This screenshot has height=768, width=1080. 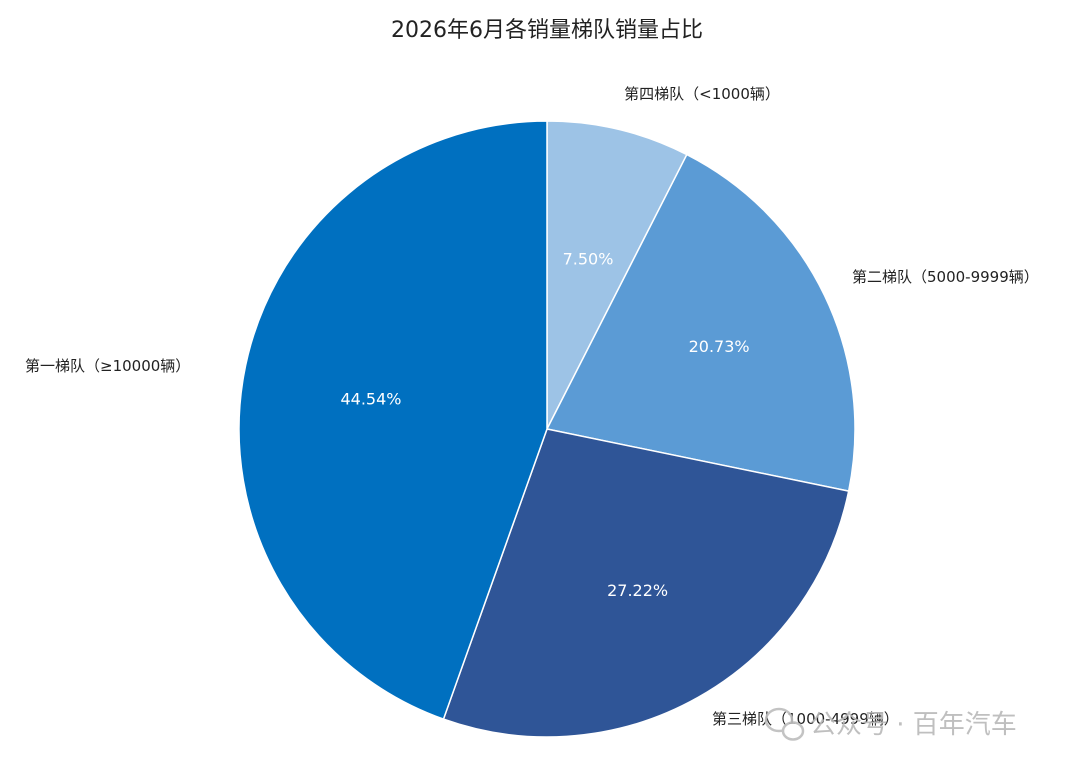 What do you see at coordinates (547, 30) in the screenshot?
I see `chart-title: 2026年6月各销量梯队销量占比` at bounding box center [547, 30].